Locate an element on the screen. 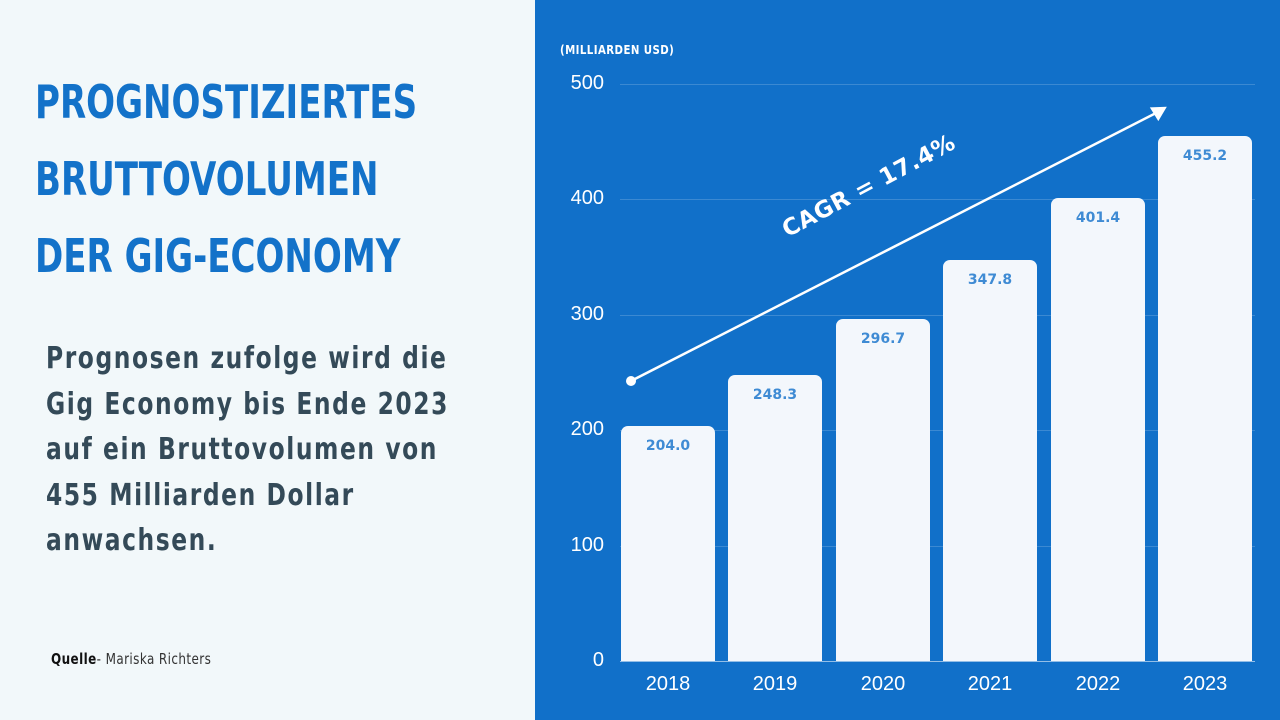  y-tick-300: 300 is located at coordinates (587, 314).